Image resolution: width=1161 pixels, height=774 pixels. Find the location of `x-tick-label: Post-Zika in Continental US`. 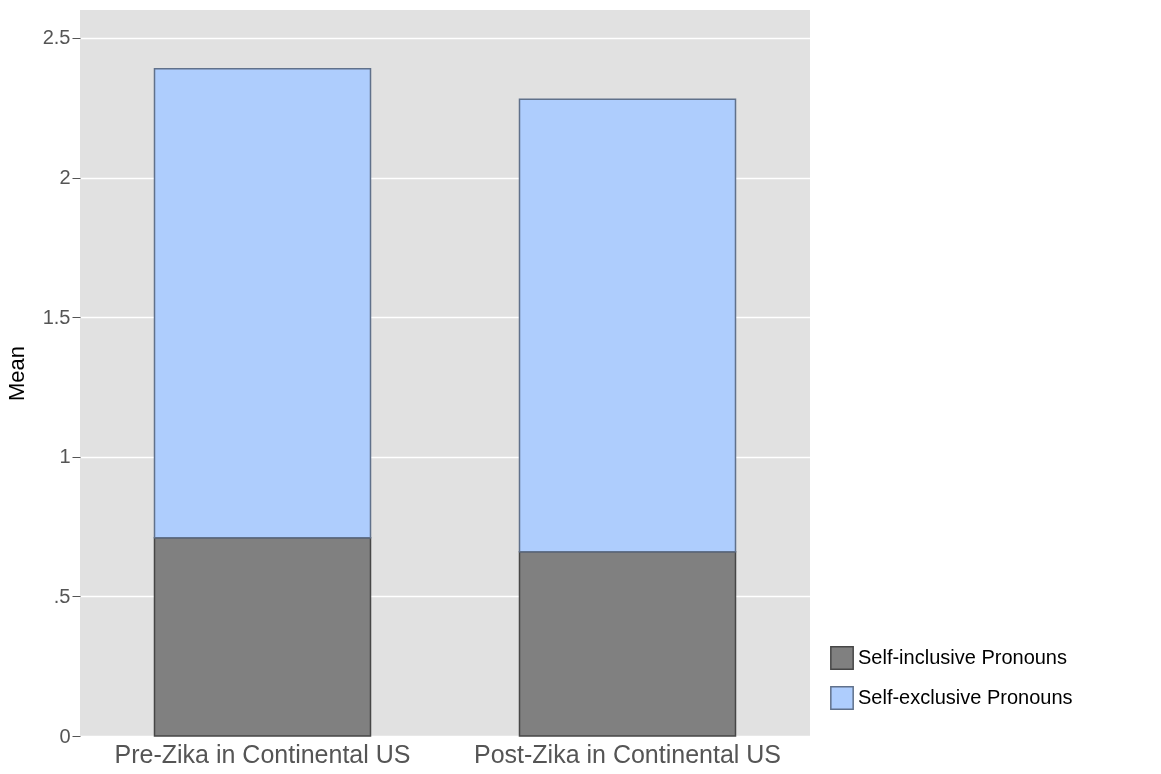

x-tick-label: Post-Zika in Continental US is located at coordinates (627, 753).